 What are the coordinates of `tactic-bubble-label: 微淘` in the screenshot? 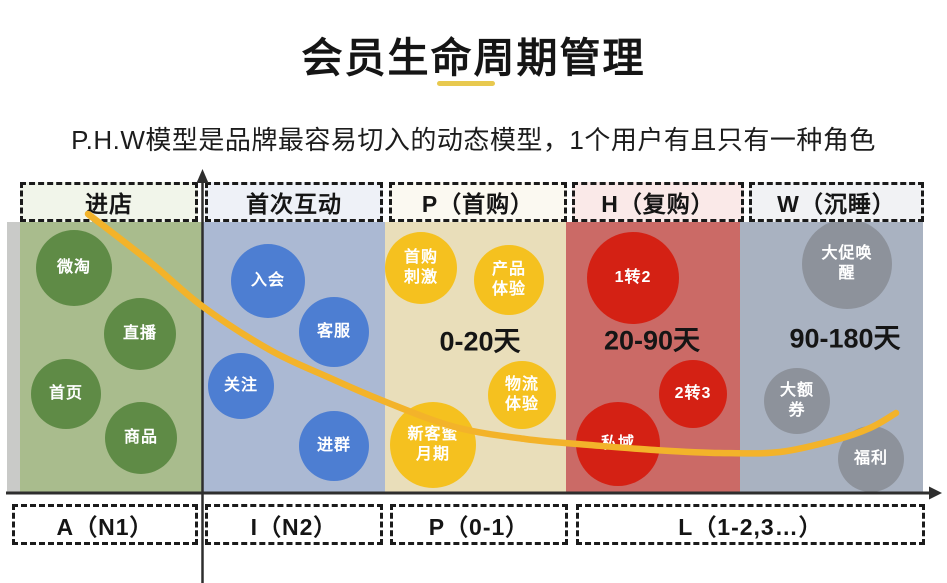 It's located at (73, 267).